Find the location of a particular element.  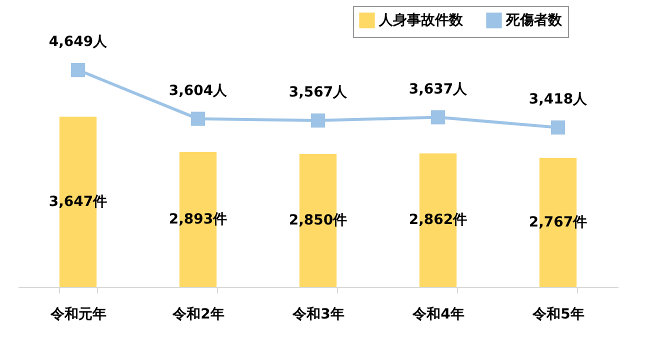

x-tick-label: 令和2年 is located at coordinates (198, 314).